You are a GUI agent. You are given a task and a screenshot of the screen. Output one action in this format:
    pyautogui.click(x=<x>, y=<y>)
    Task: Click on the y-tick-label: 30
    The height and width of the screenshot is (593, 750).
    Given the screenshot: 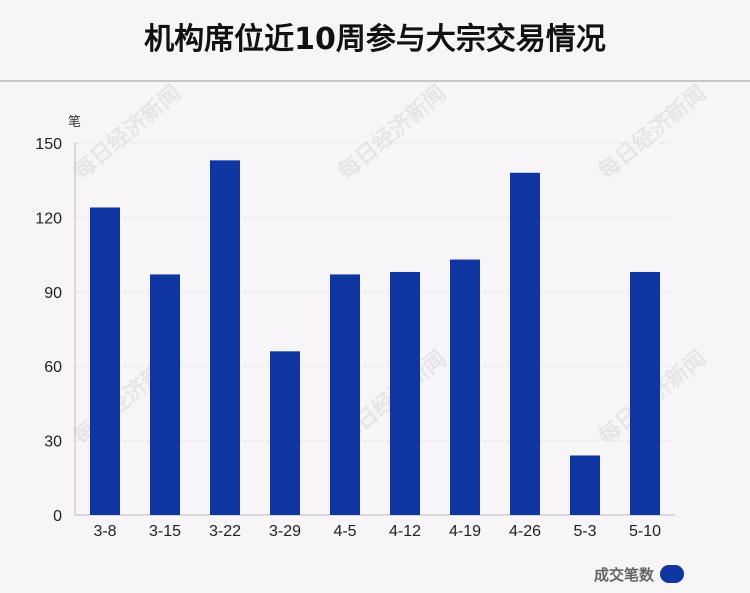 What is the action you would take?
    pyautogui.click(x=53, y=442)
    